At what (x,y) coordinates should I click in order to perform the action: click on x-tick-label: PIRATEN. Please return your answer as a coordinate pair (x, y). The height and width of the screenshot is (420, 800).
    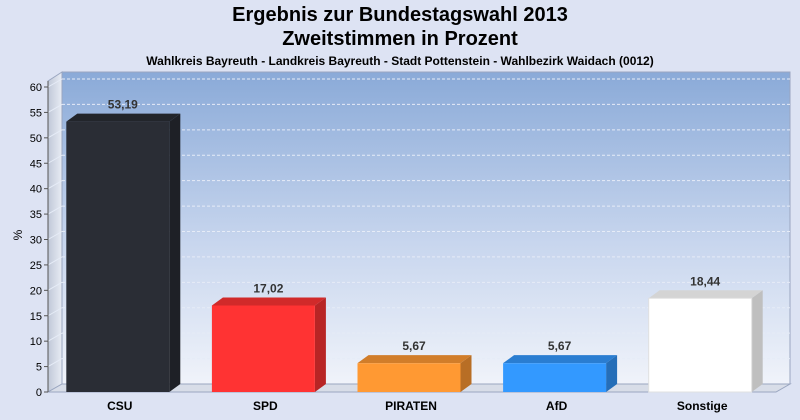
    Looking at the image, I should click on (411, 406).